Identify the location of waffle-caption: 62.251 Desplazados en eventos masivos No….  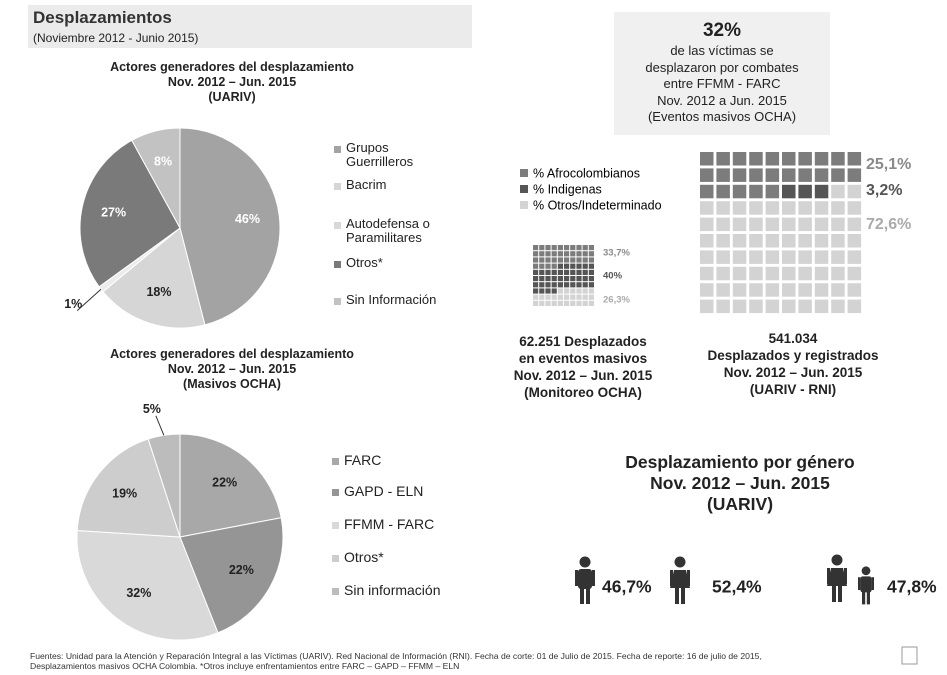
(583, 367).